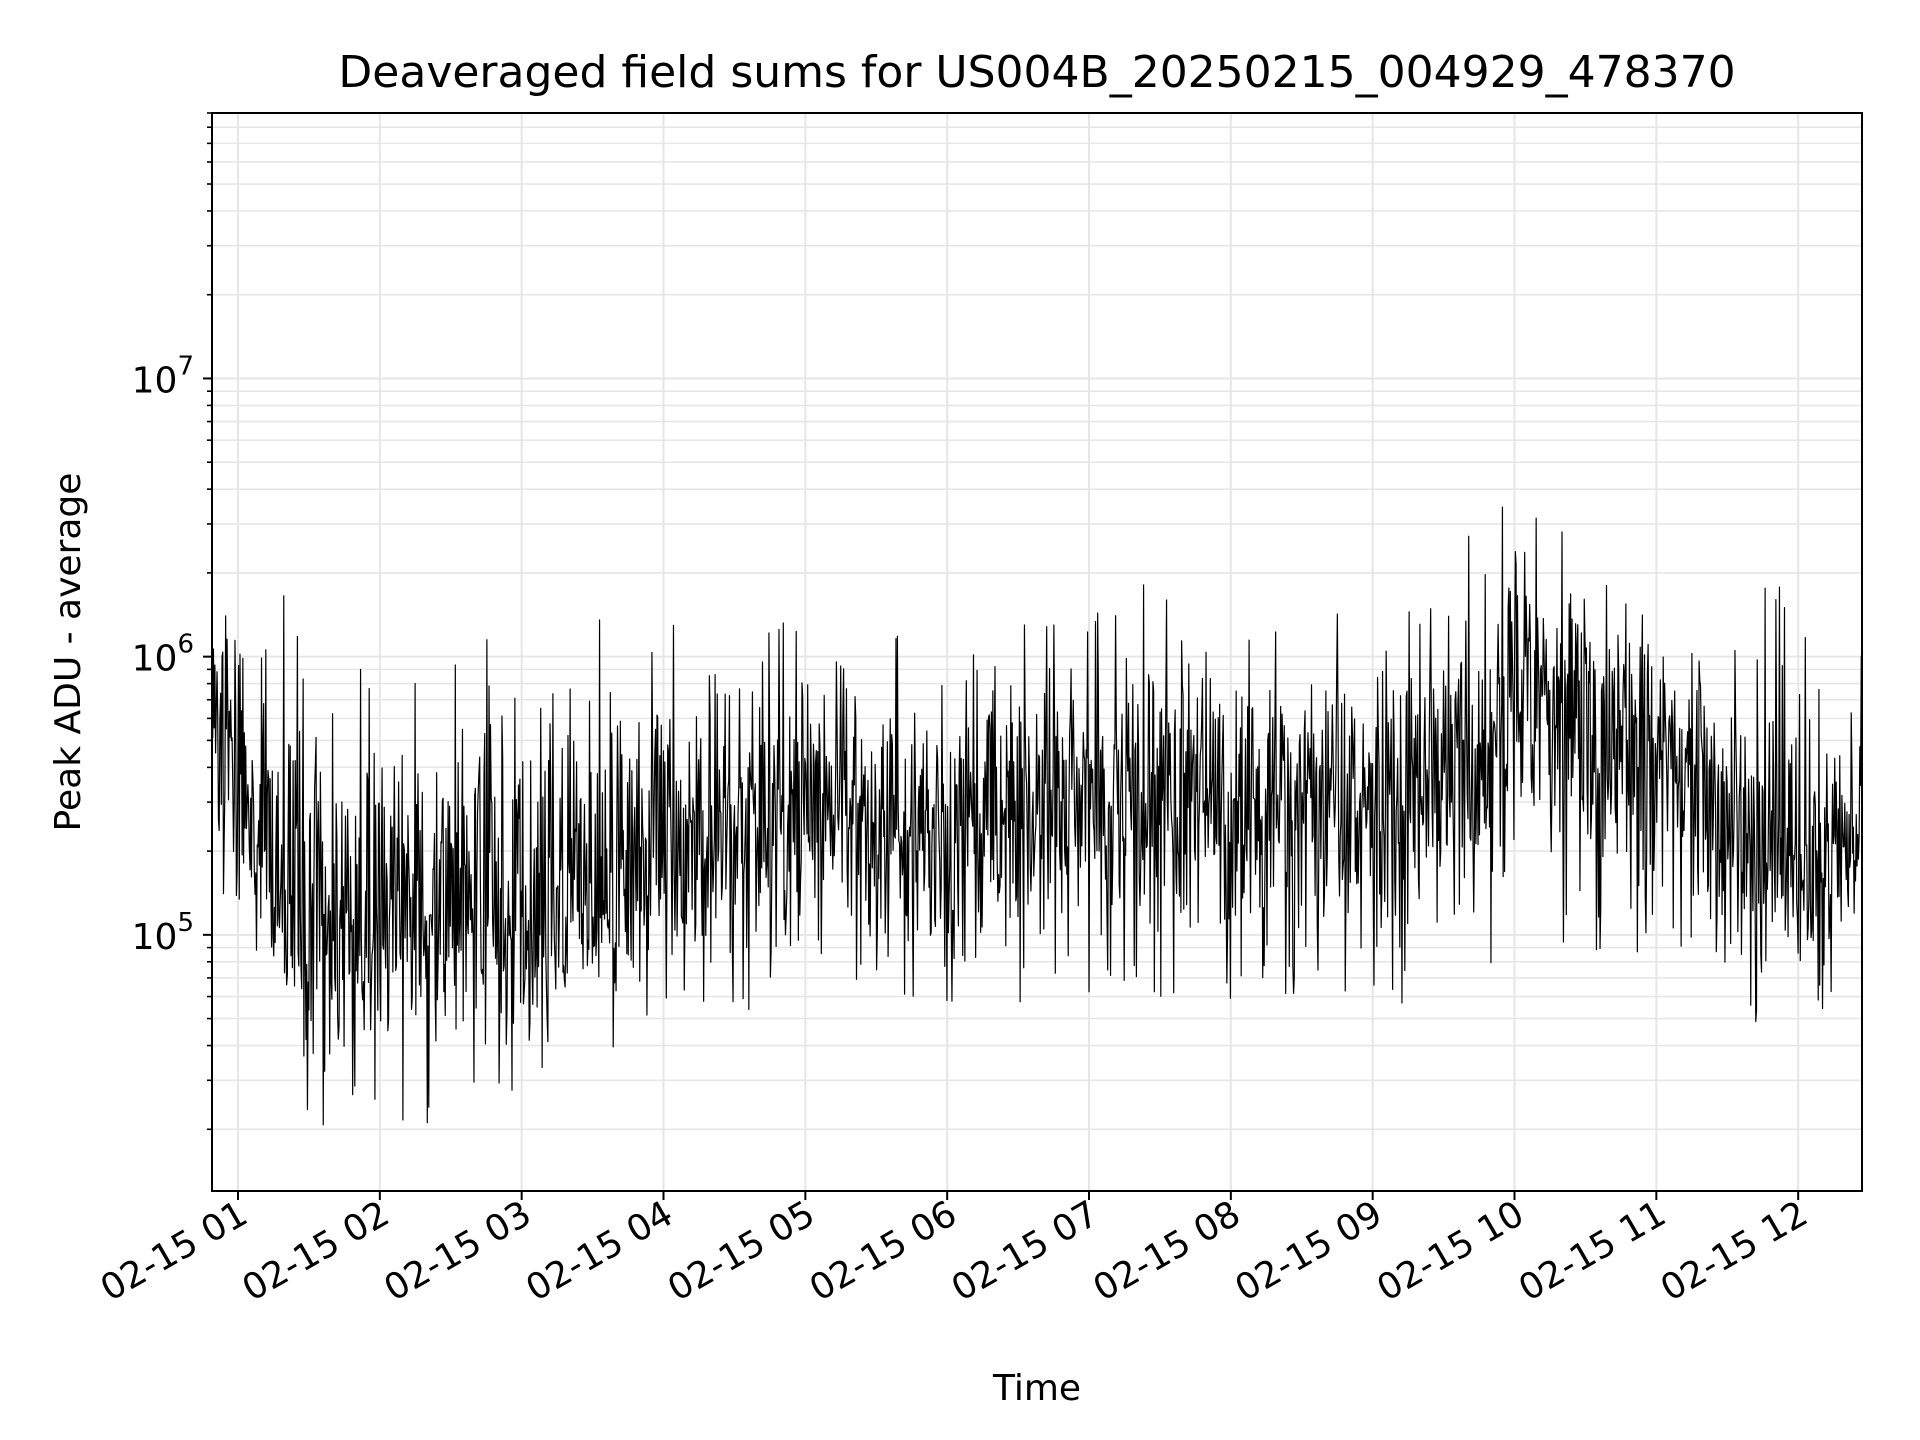 The image size is (1920, 1440). What do you see at coordinates (163, 655) in the screenshot?
I see `y-tick-label: 10⁶` at bounding box center [163, 655].